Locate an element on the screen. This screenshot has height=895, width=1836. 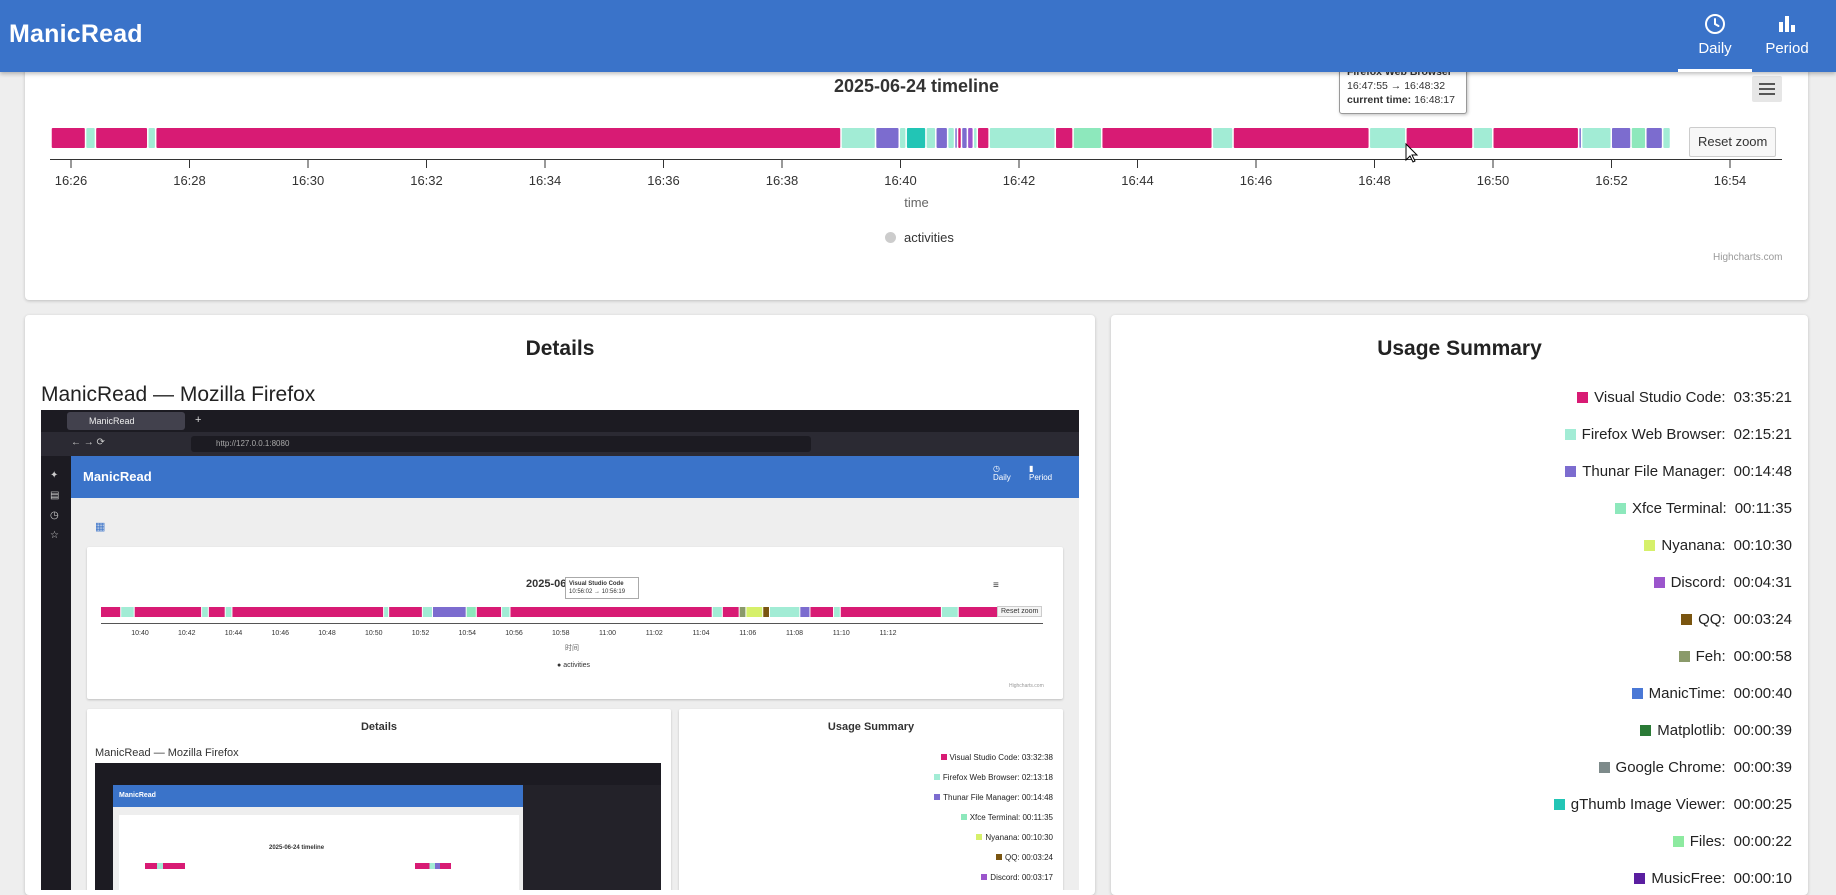
ss-usage-item: Xfce Terminal: 00:11:35 is located at coordinates (903, 817).